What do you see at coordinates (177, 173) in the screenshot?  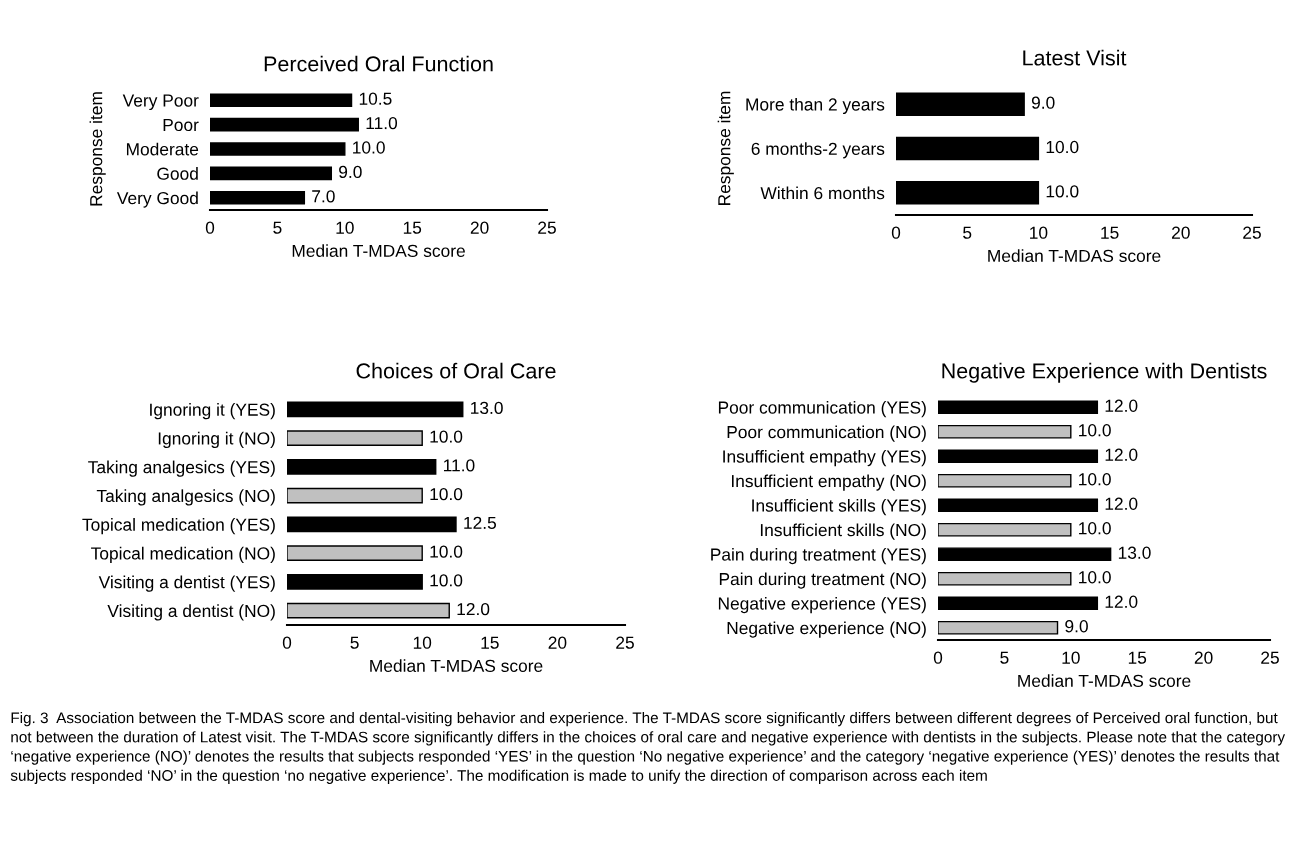 I see `y-tick-label: Good` at bounding box center [177, 173].